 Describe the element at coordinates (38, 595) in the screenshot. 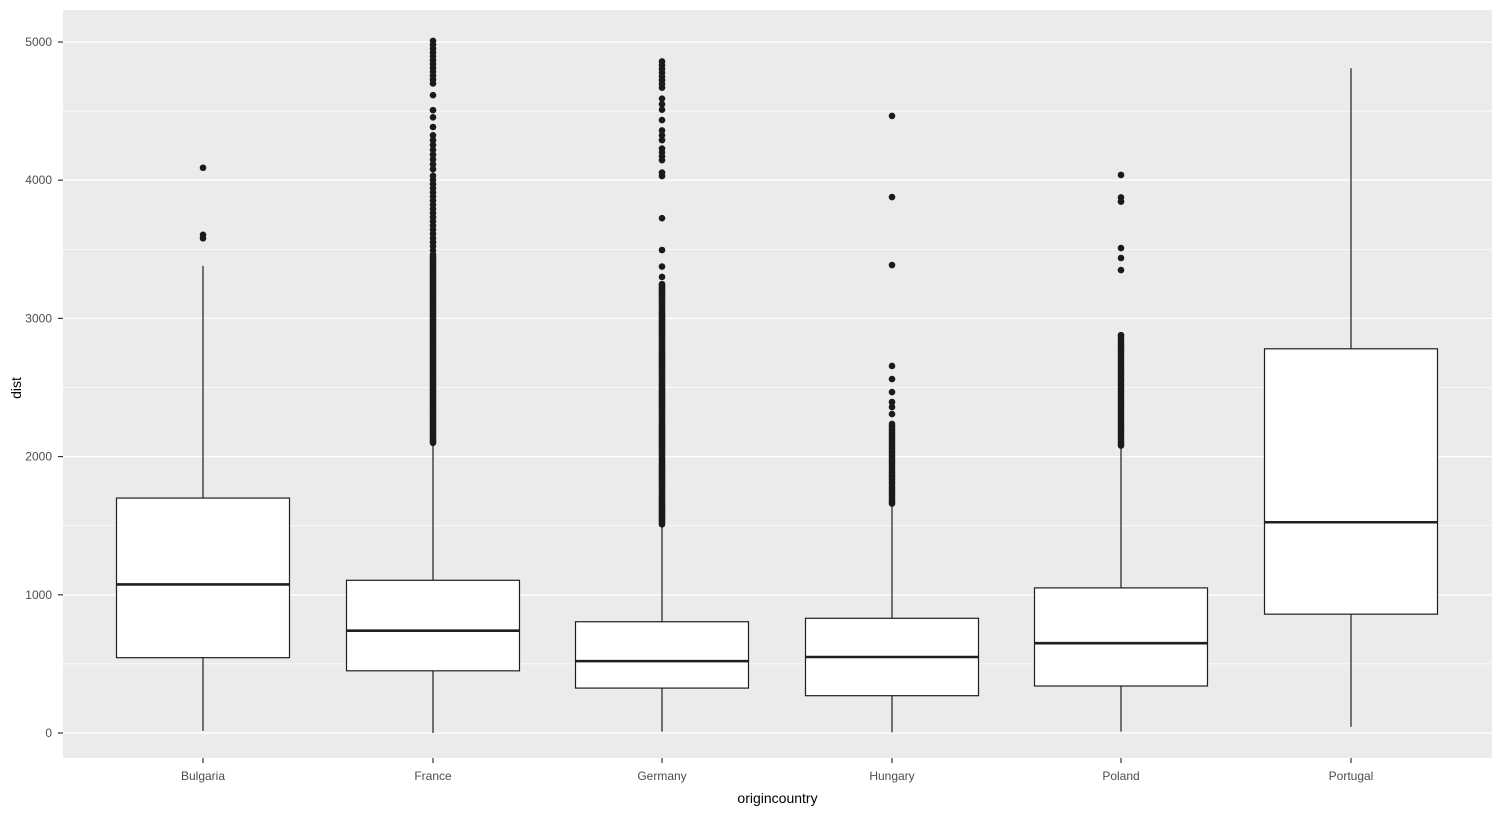

I see `y-tick-label: 1000` at that location.